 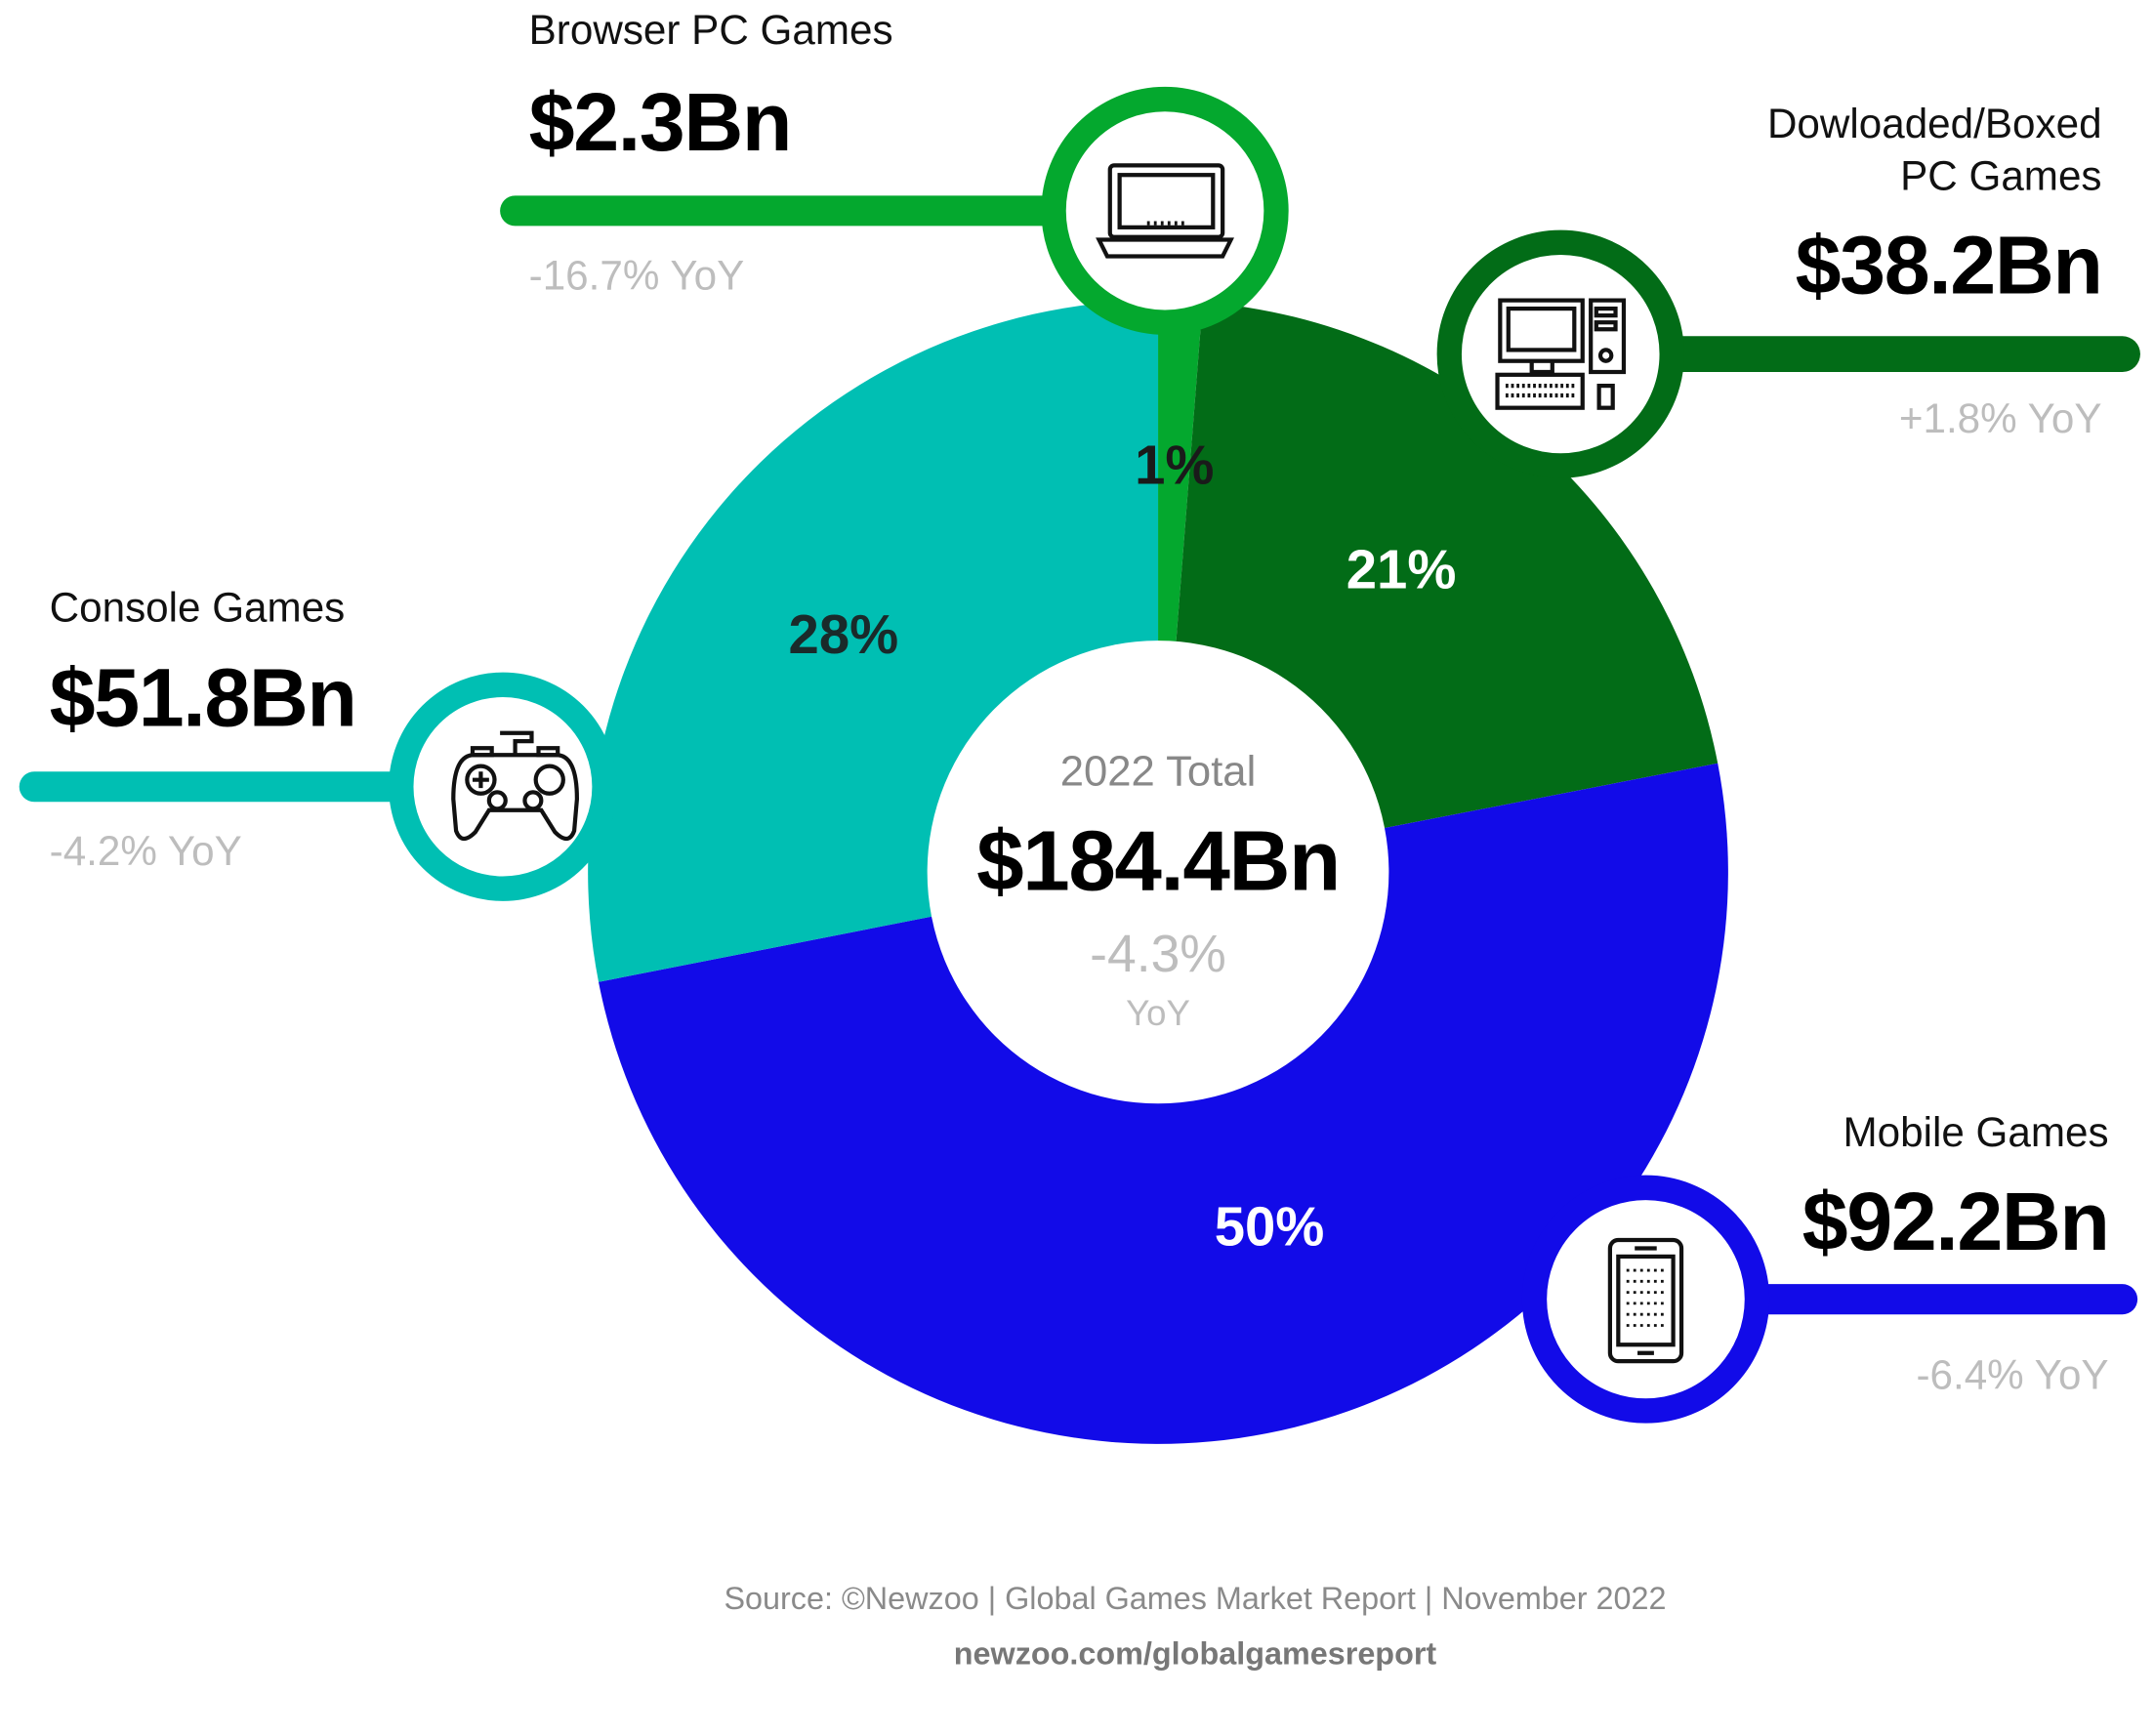 I want to click on donut-hole, so click(x=1158, y=872).